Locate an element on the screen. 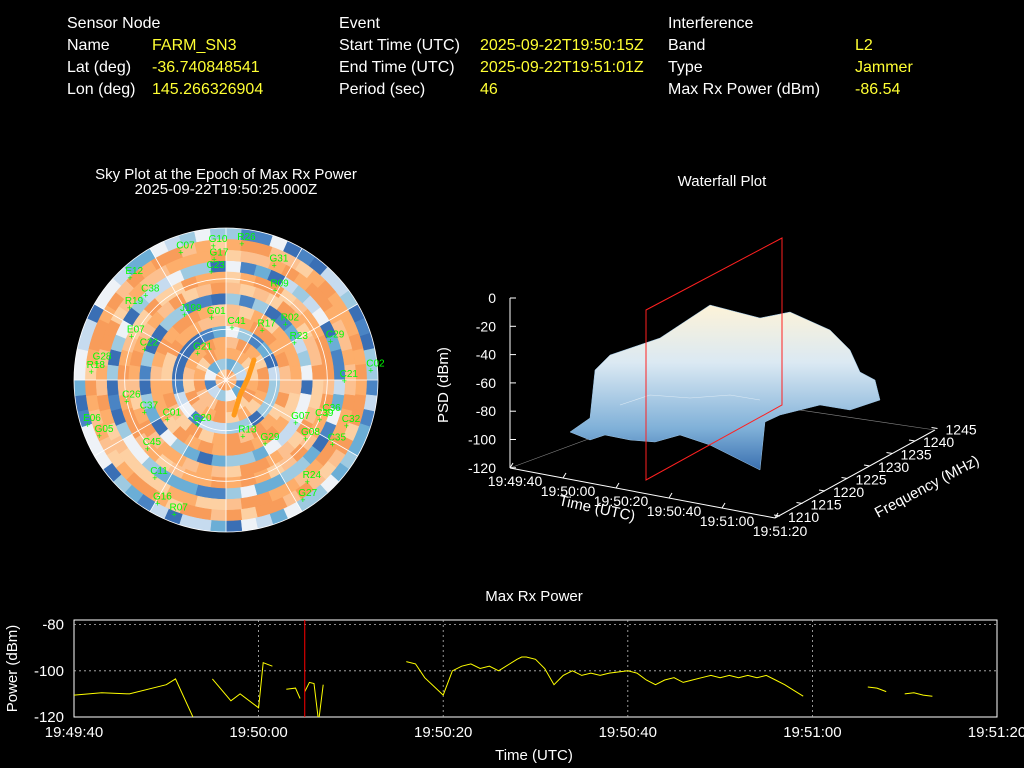  y-tick-label: -120 is located at coordinates (49, 717).